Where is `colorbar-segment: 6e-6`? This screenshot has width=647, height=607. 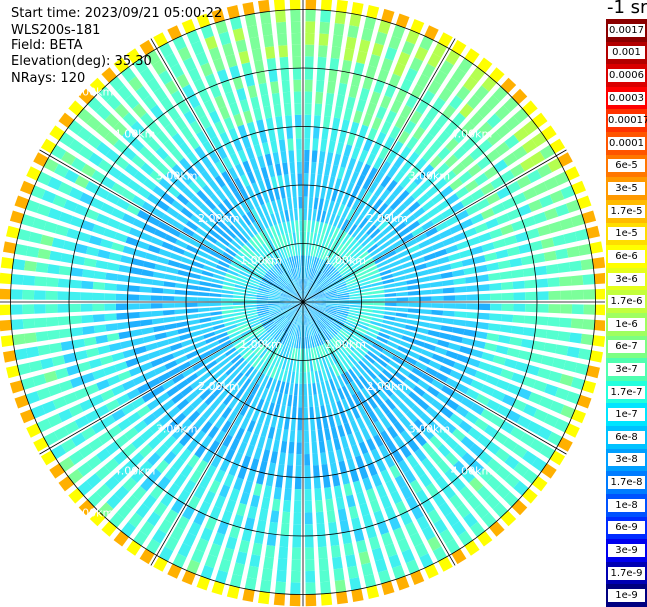 colorbar-segment: 6e-6 is located at coordinates (626, 257).